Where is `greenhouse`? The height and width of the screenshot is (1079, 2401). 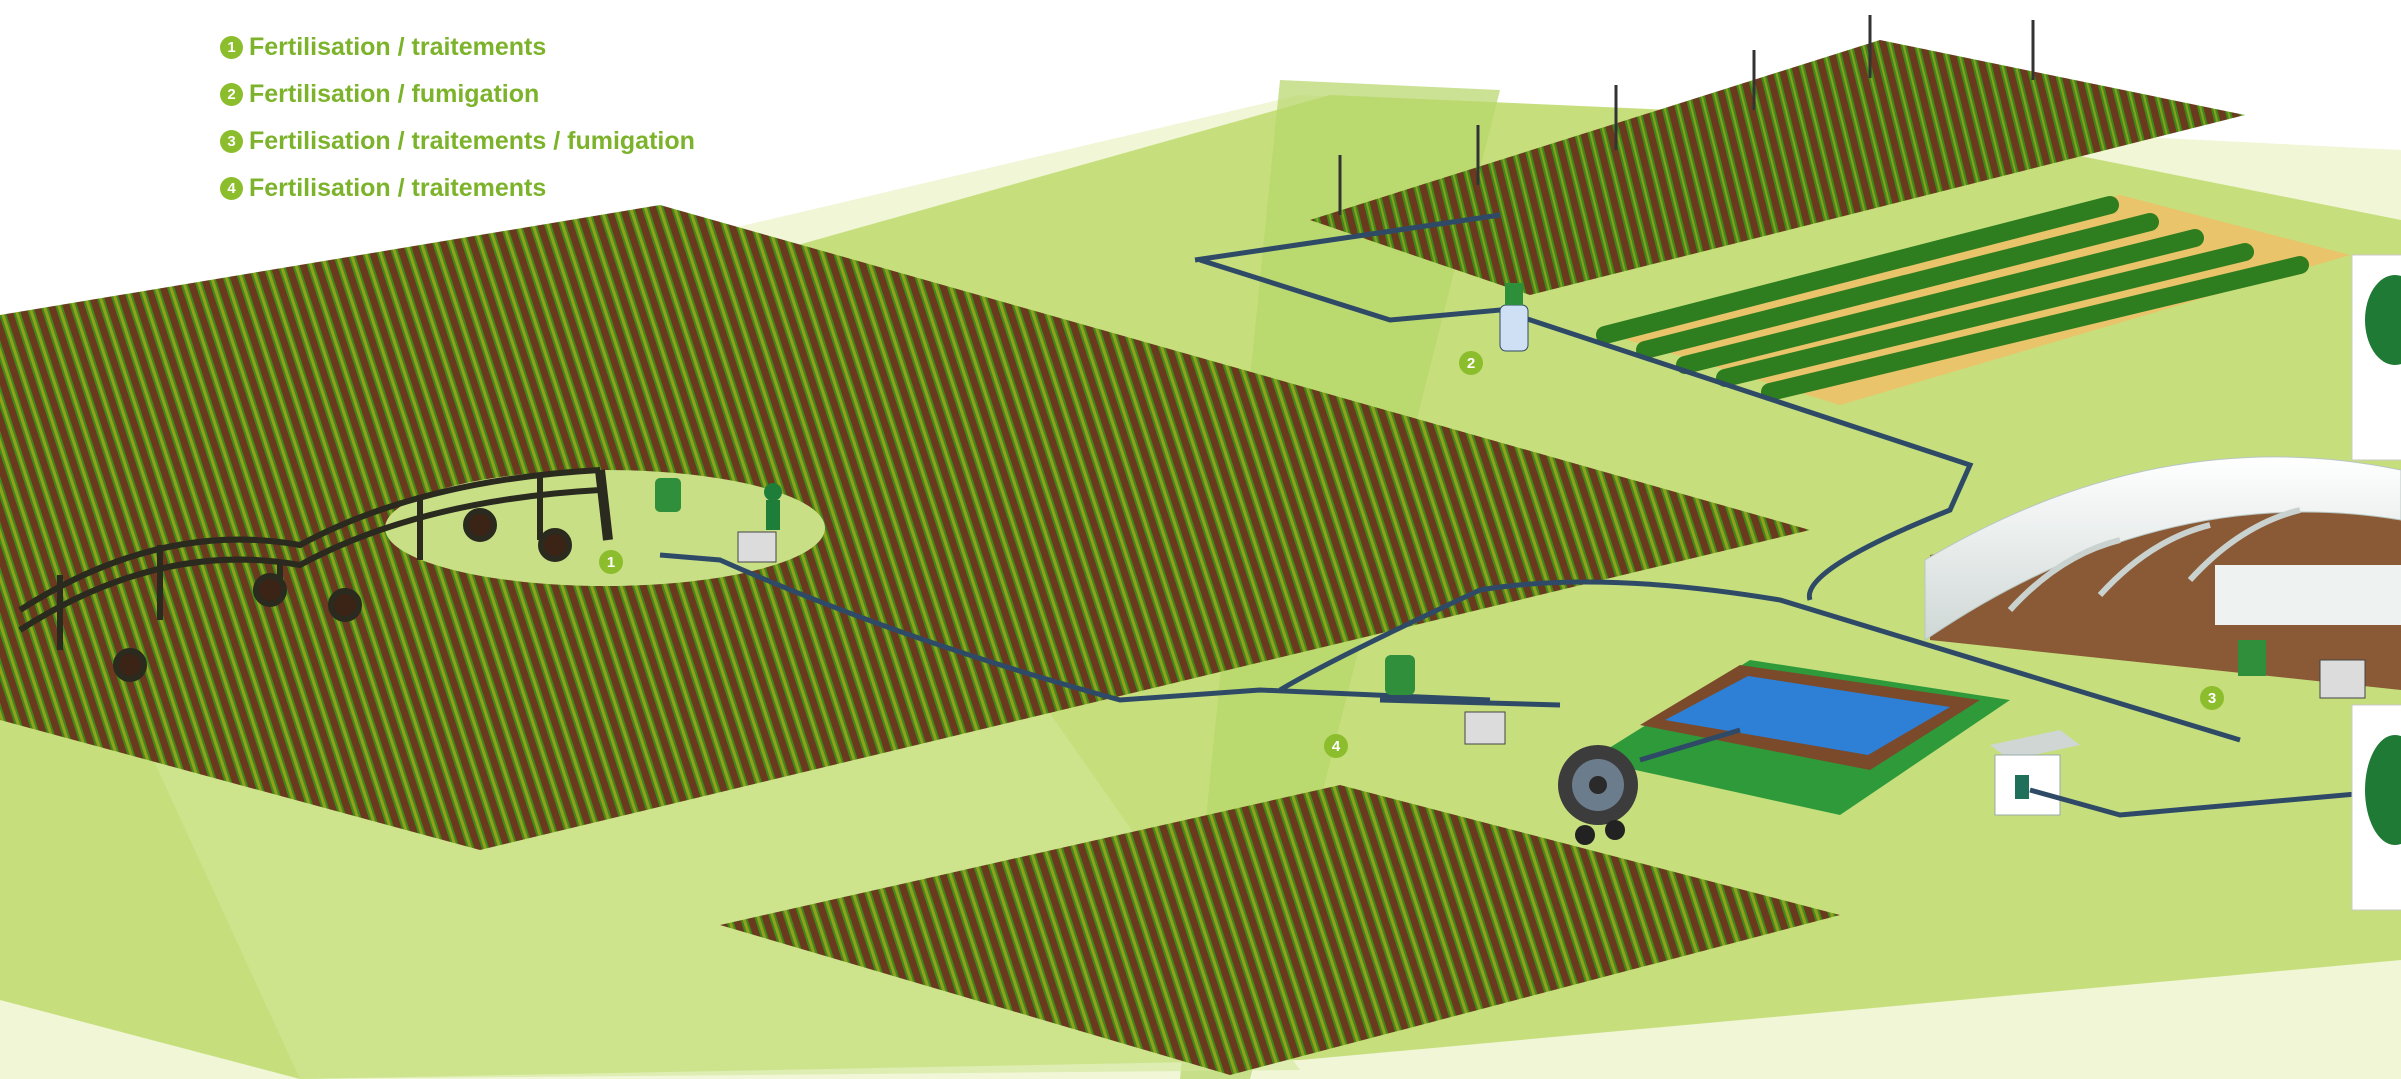
greenhouse is located at coordinates (2162, 573).